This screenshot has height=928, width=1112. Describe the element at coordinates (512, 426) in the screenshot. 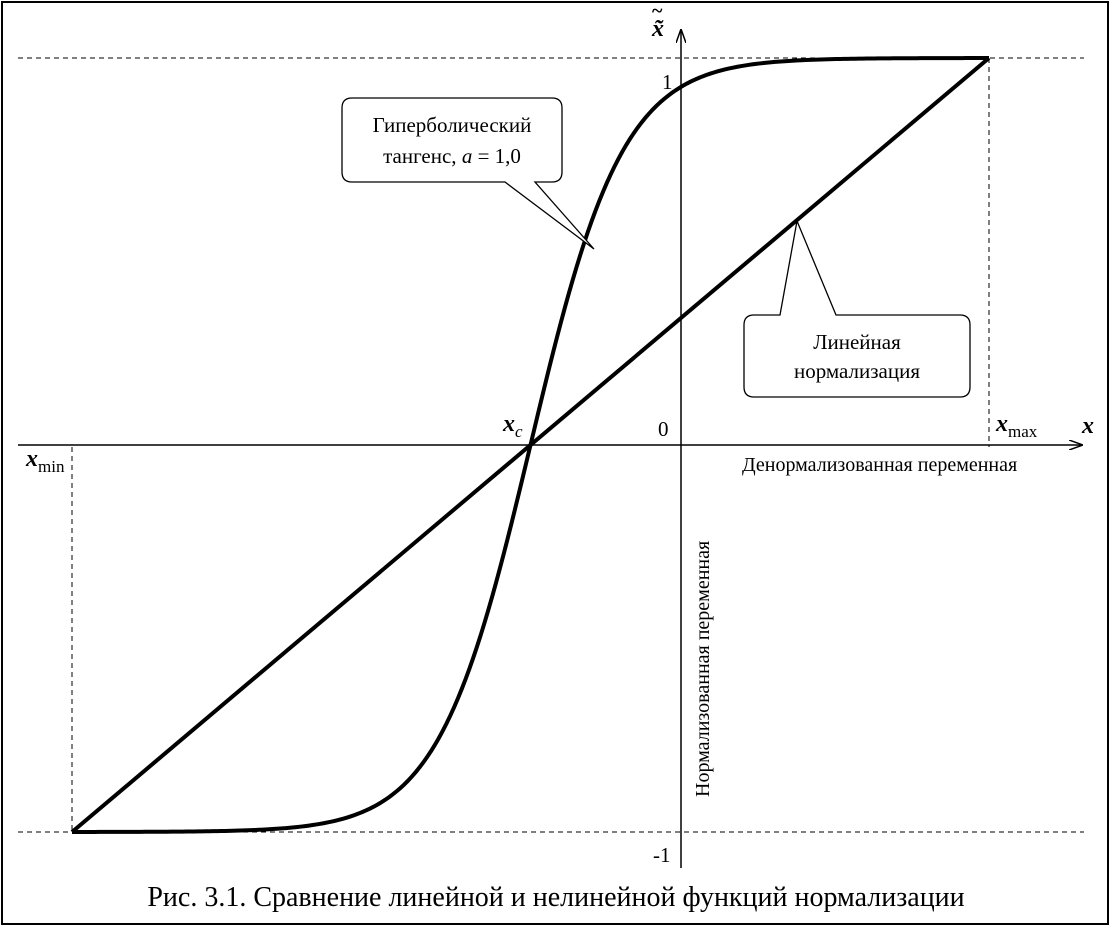

I see `xc-label: xc` at that location.